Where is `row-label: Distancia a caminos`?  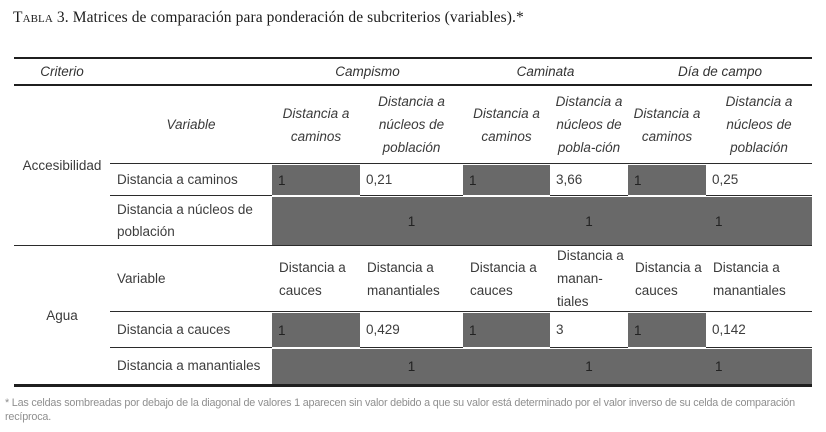 row-label: Distancia a caminos is located at coordinates (191, 180).